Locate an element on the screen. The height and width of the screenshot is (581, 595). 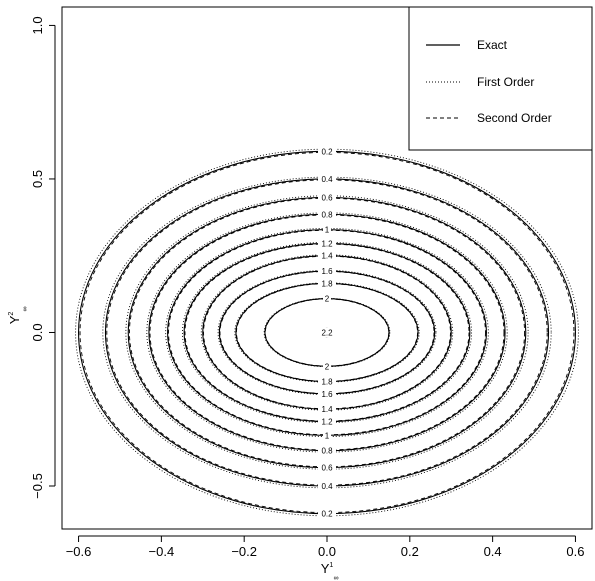
contour-label-top: 0.4 is located at coordinates (327, 179).